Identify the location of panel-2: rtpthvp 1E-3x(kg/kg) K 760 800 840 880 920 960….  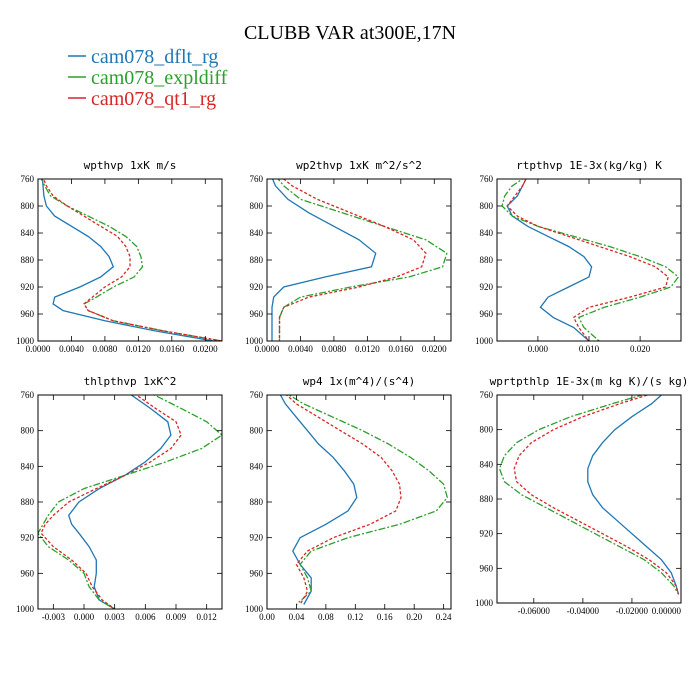
(578, 256).